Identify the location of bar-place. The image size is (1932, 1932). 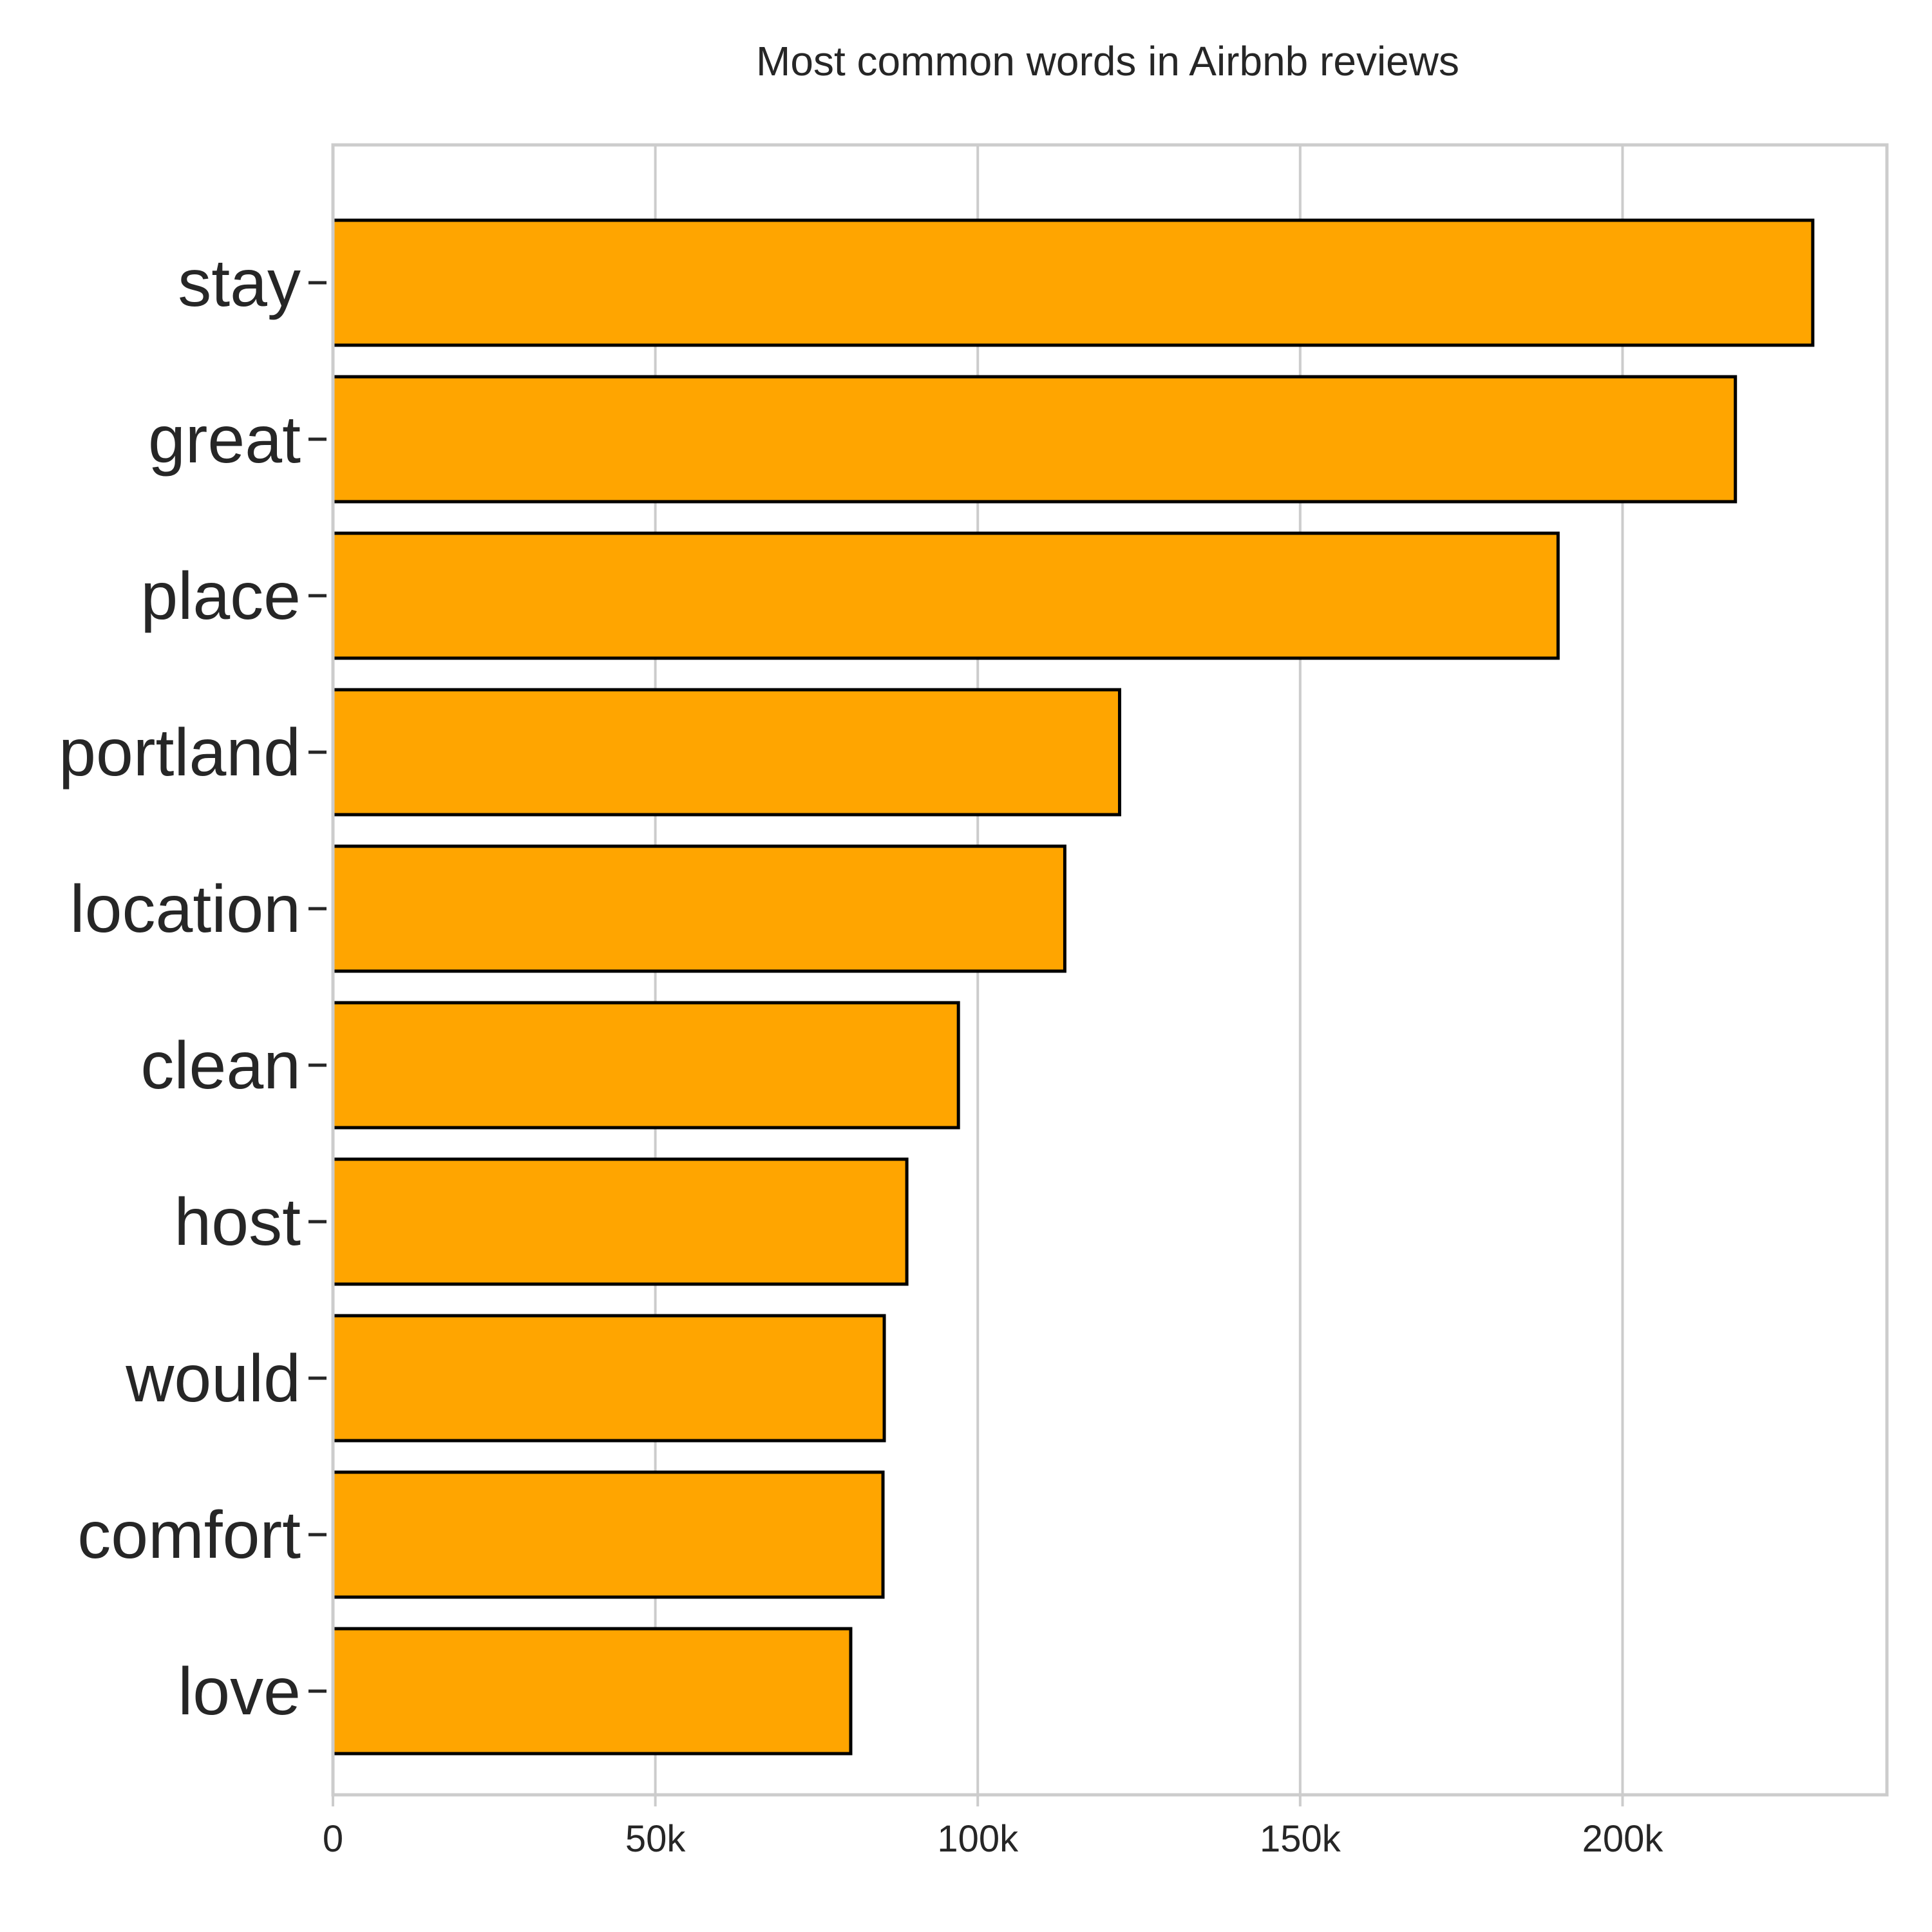
(945, 595).